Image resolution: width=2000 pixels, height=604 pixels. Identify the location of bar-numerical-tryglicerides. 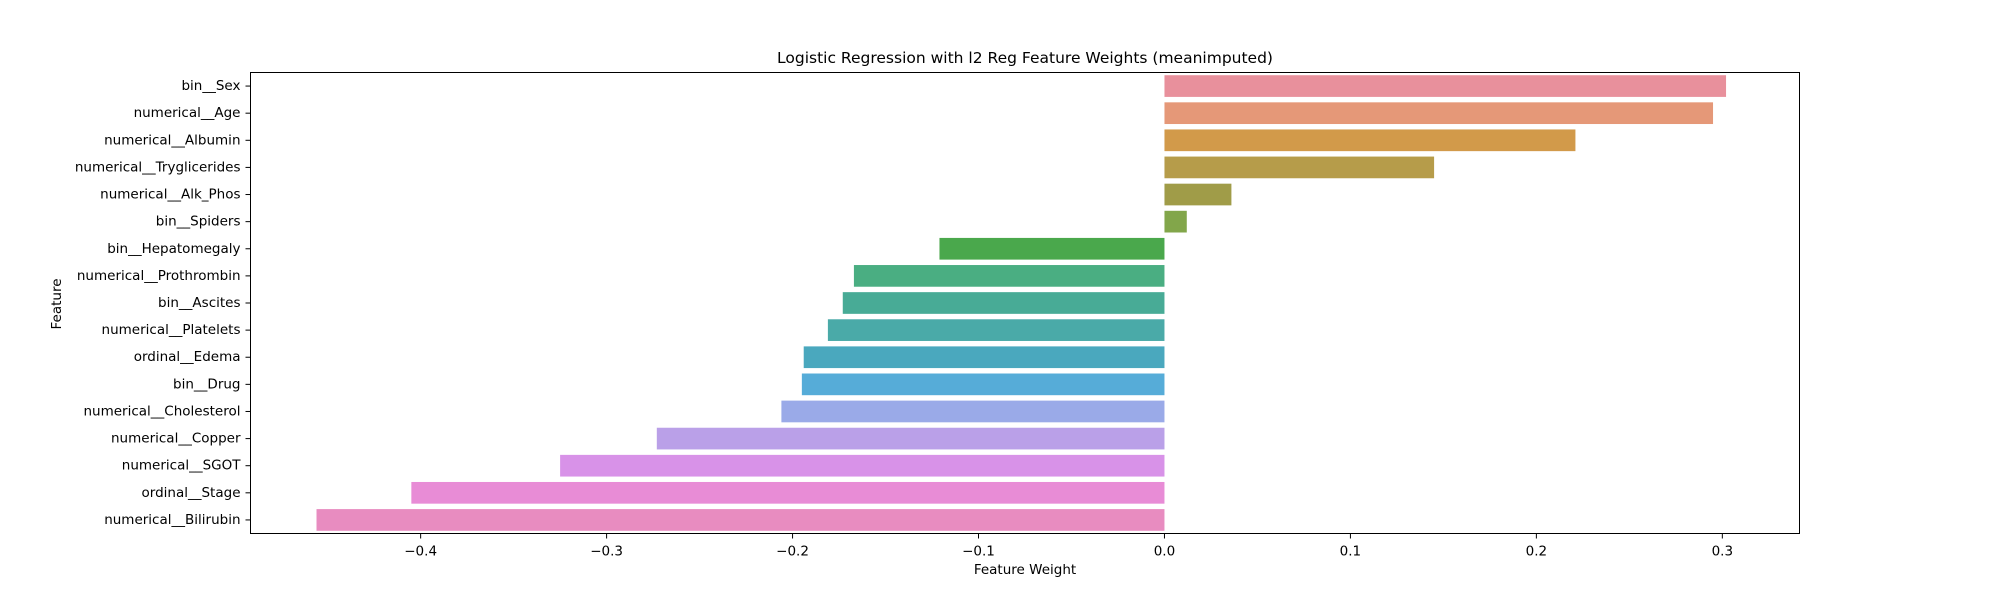
(1299, 167).